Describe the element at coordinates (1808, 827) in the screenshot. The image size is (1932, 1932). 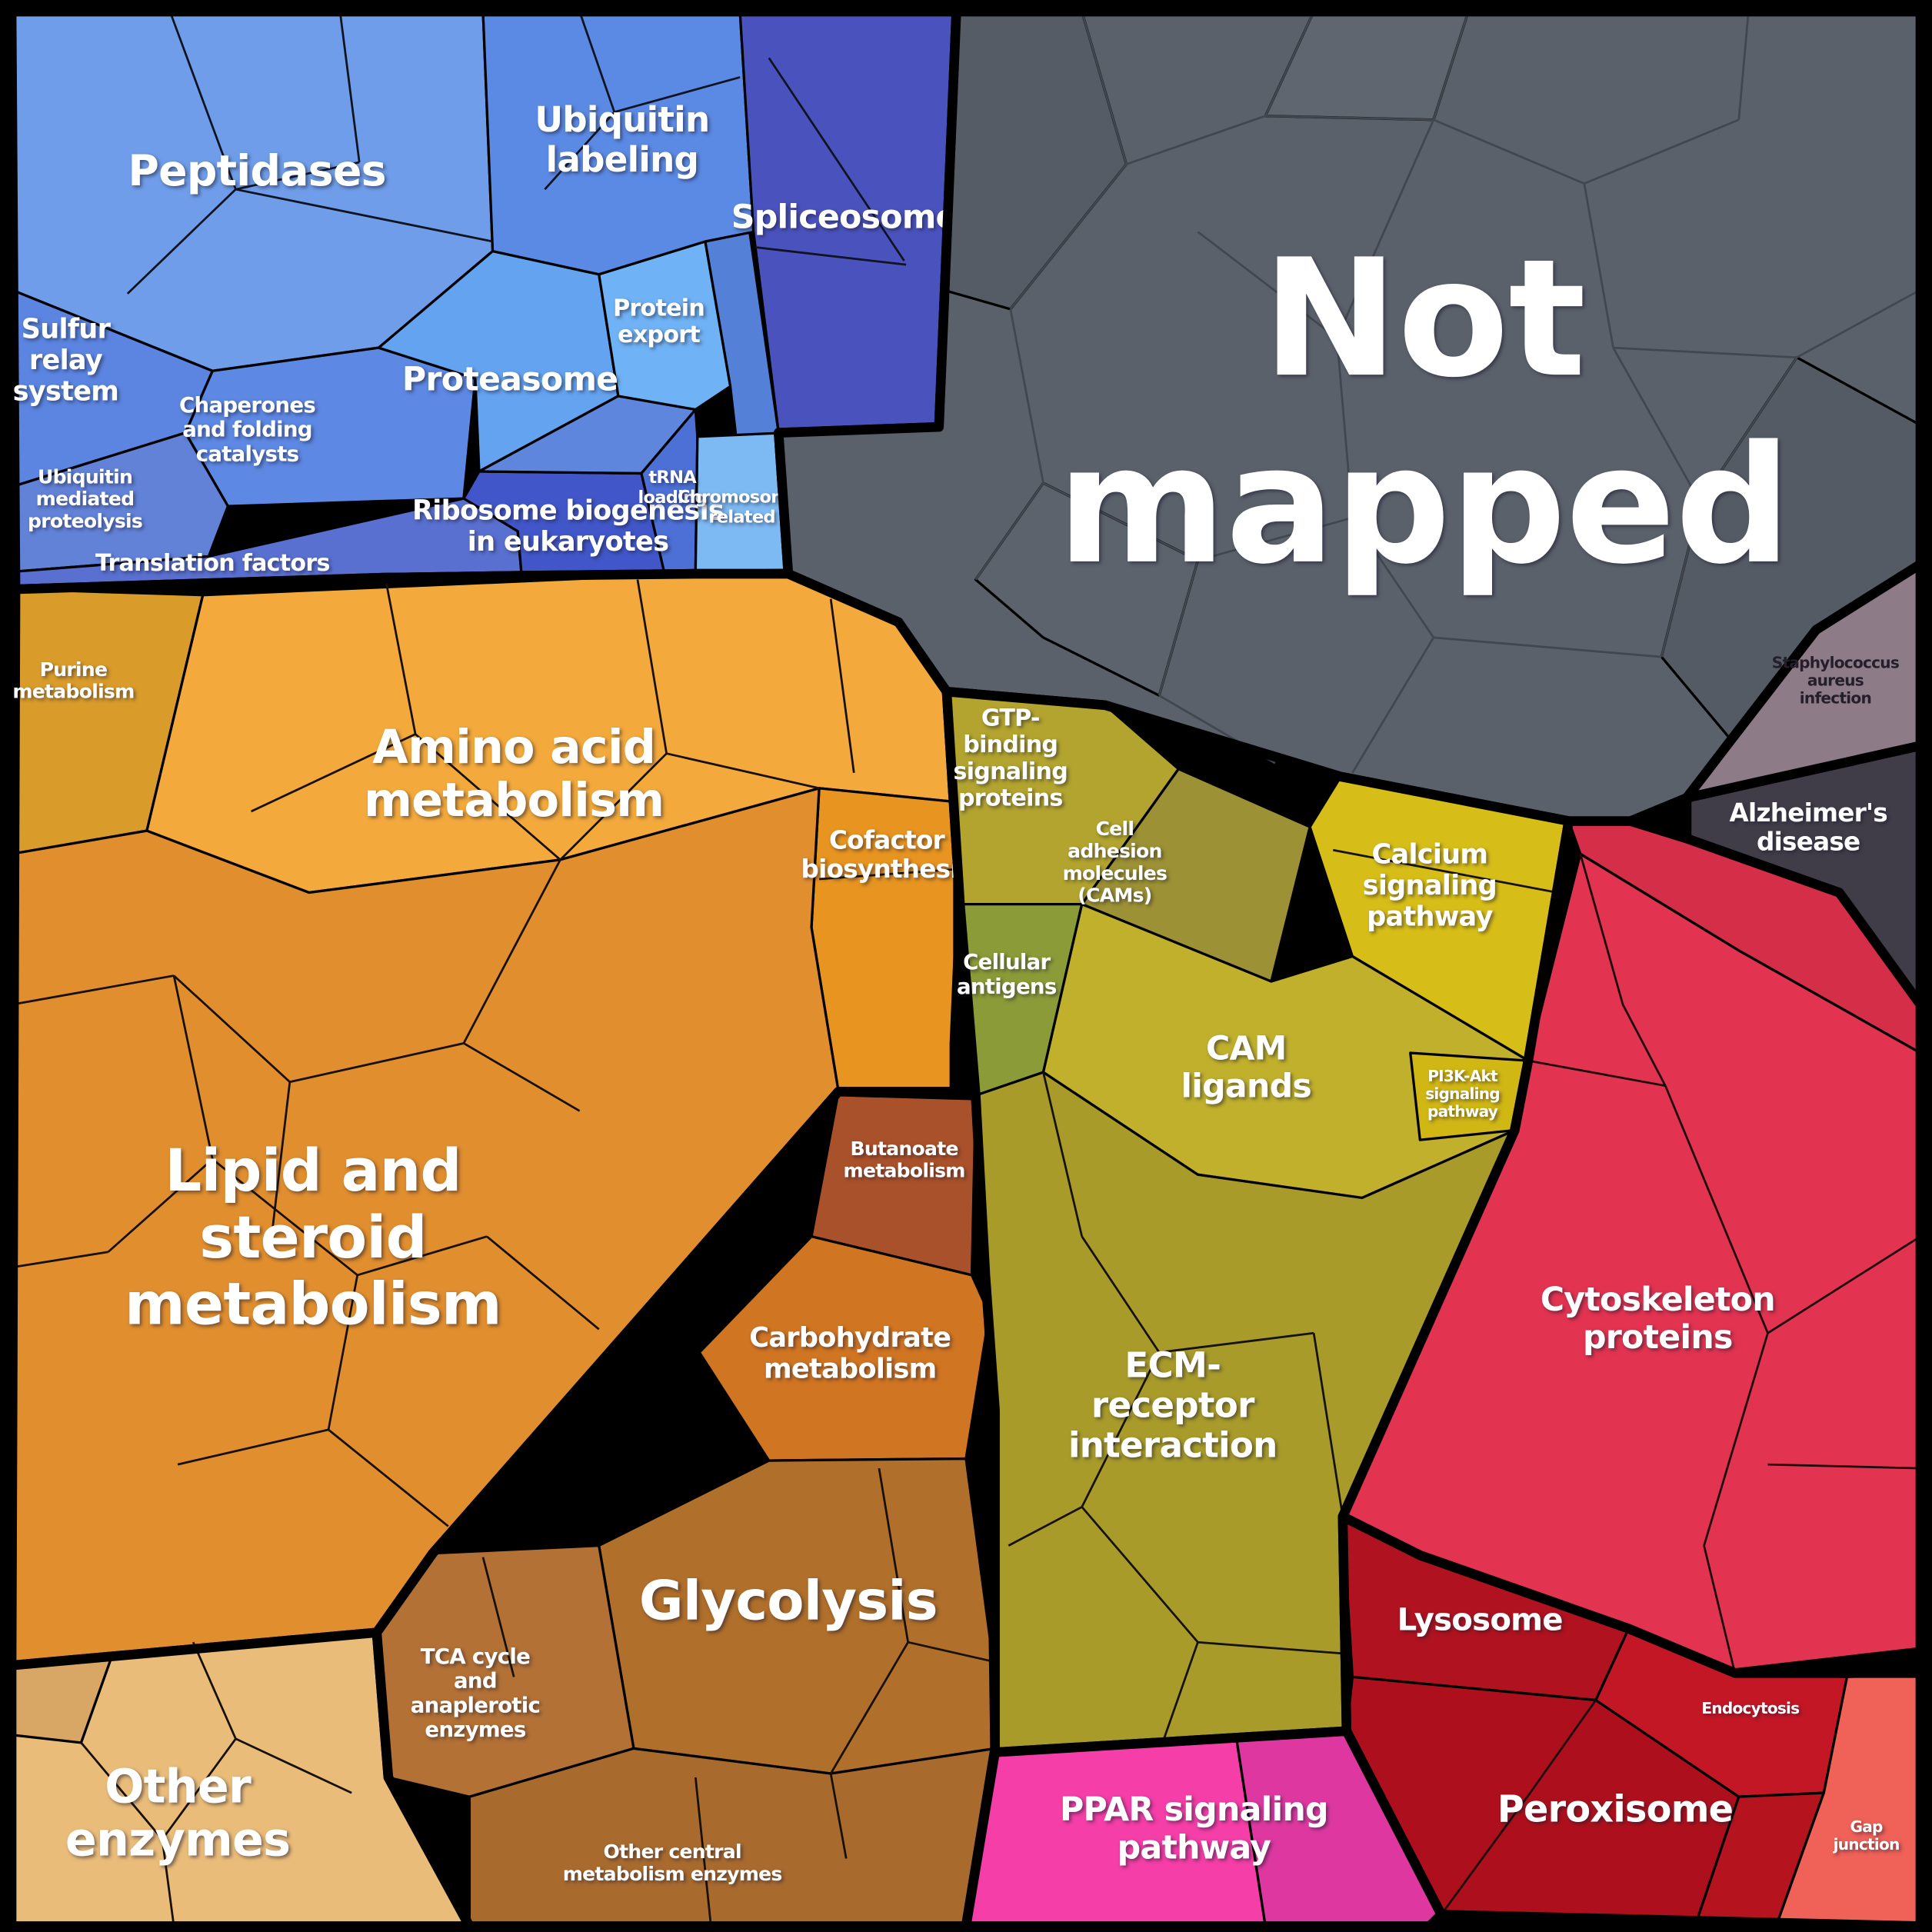
I see `alzheimers-disease-cell-label: Alzheimer's disease` at that location.